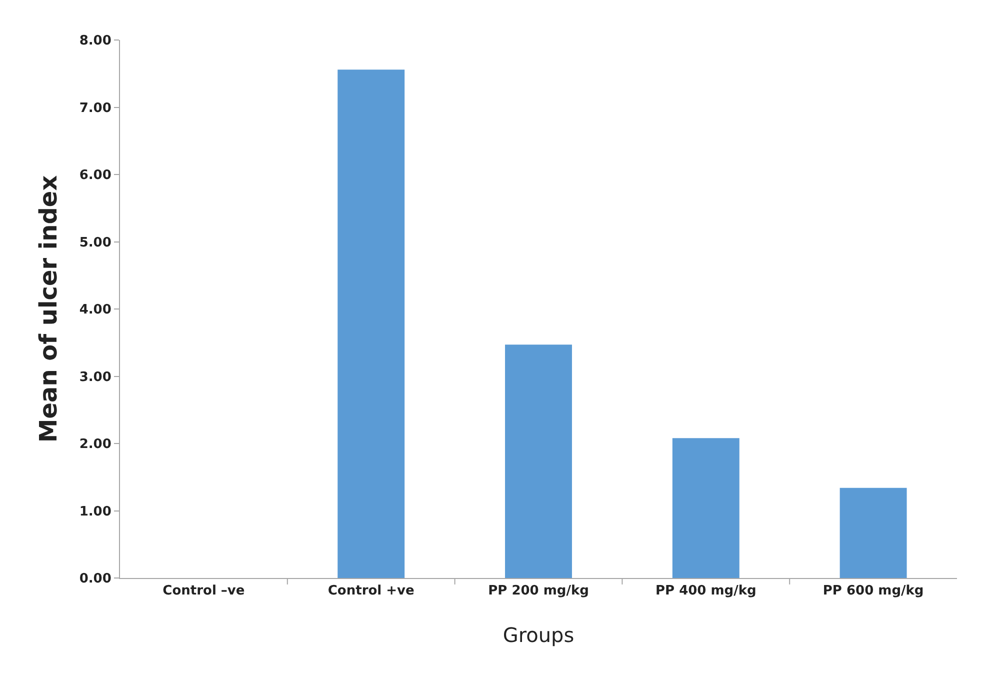 The height and width of the screenshot is (688, 997). Describe the element at coordinates (95, 242) in the screenshot. I see `y-tick-label: 5.00` at that location.